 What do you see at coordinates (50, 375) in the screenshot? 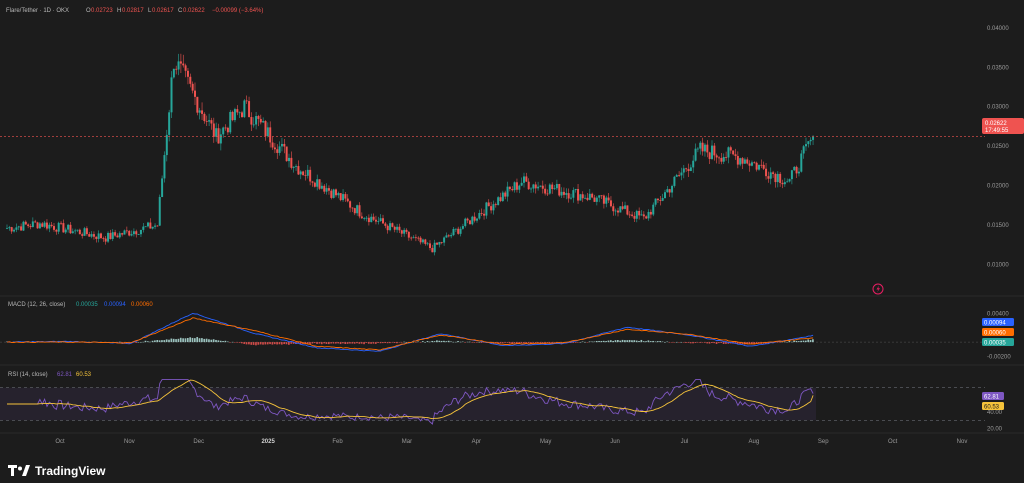
I see `rsi-legend: RSI (14, close) 62.81 60.53` at bounding box center [50, 375].